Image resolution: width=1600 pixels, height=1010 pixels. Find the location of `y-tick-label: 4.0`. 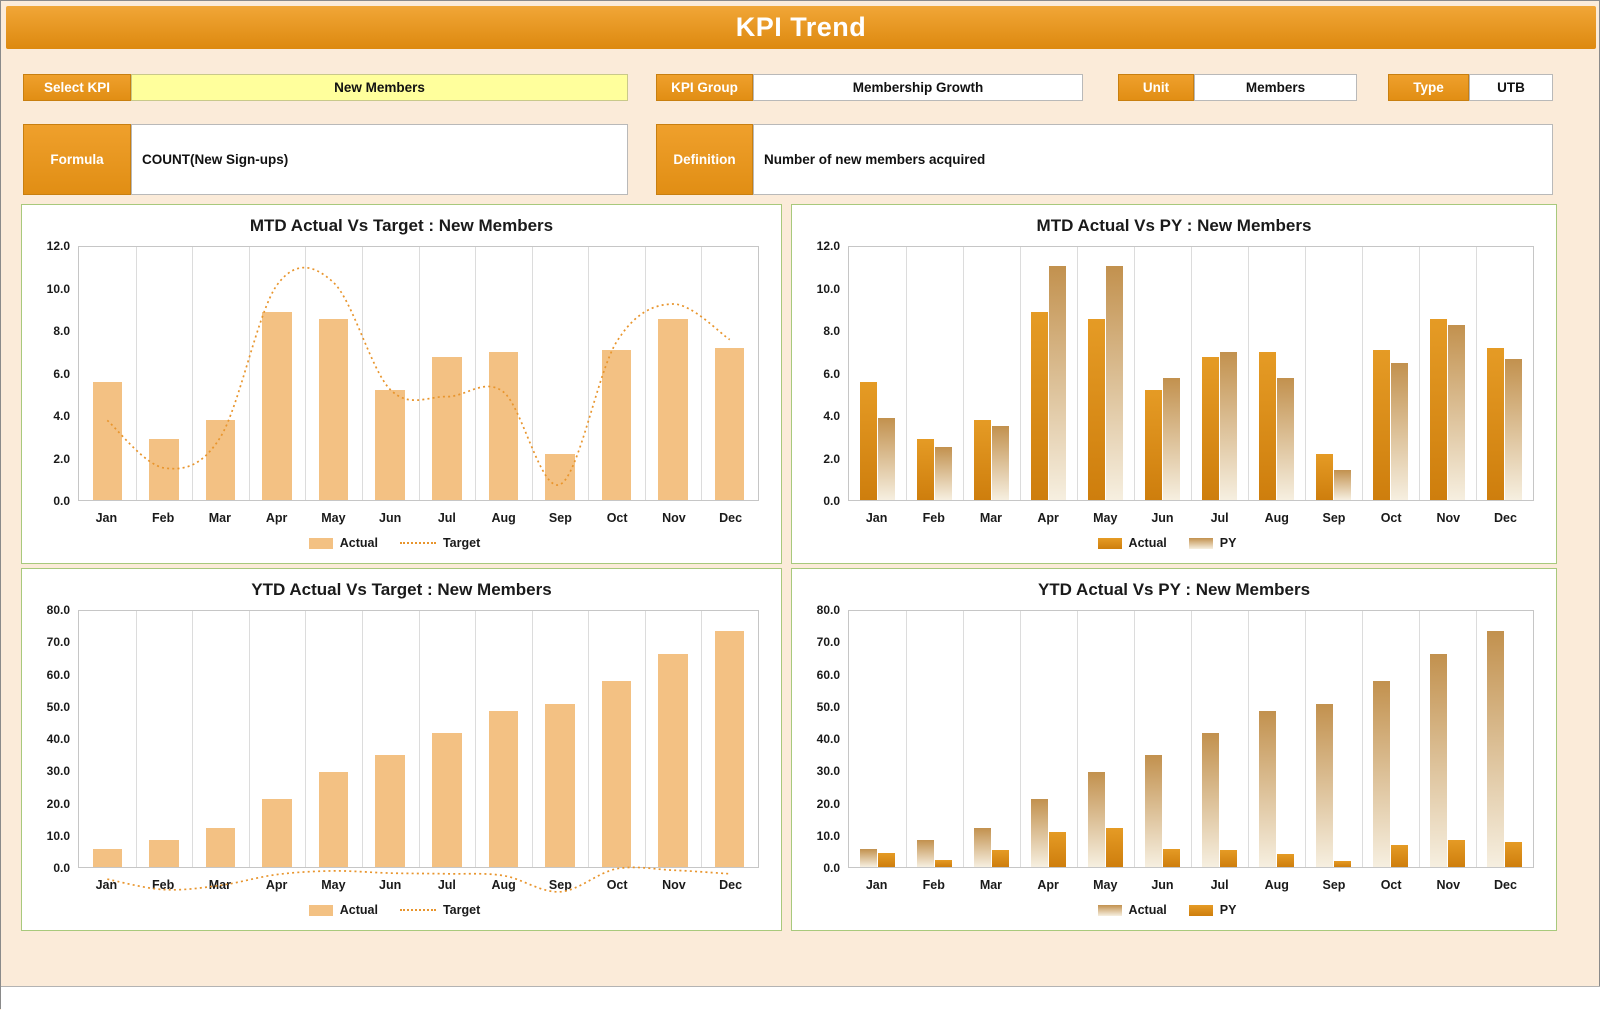

y-tick-label: 4.0 is located at coordinates (831, 416).